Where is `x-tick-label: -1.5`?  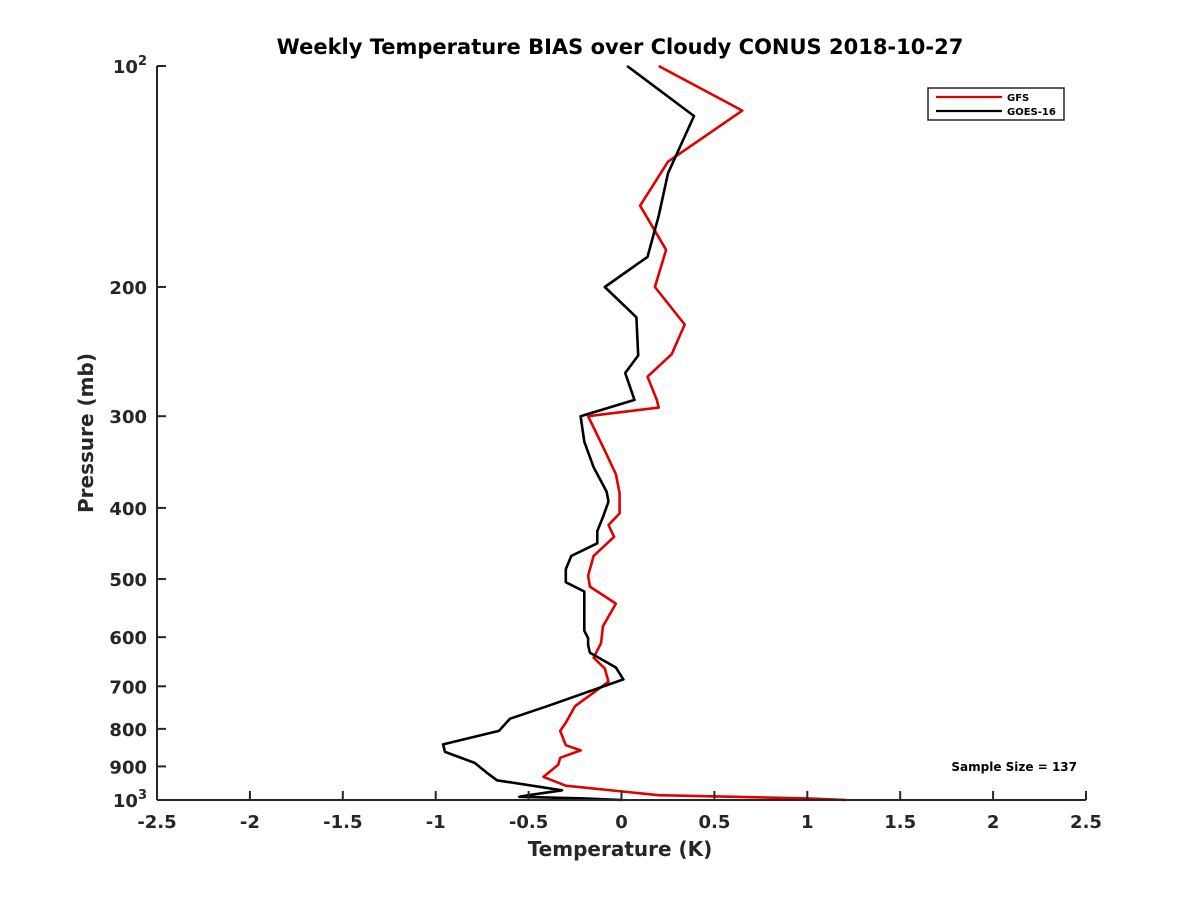 x-tick-label: -1.5 is located at coordinates (342, 822).